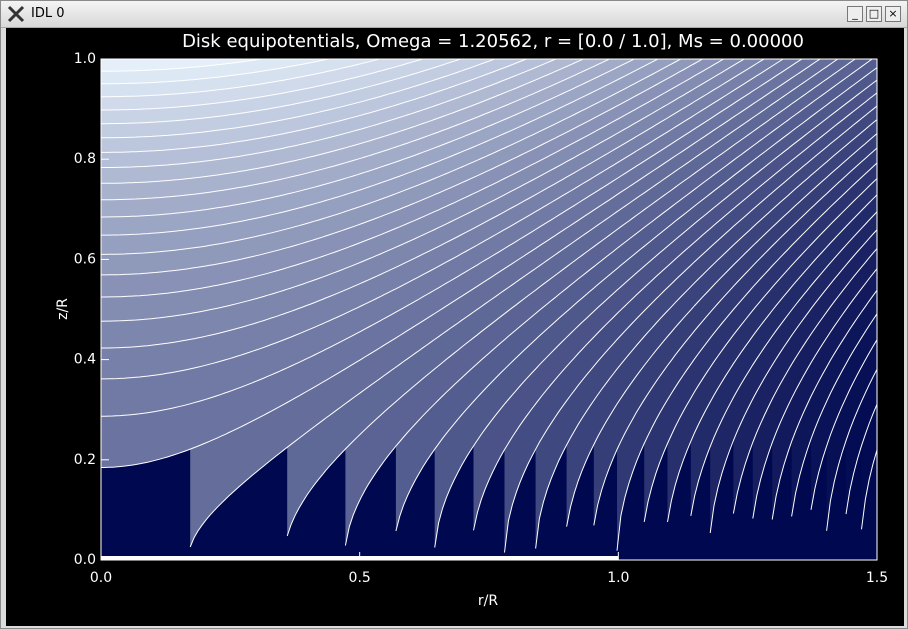 The height and width of the screenshot is (629, 908). I want to click on close-button: ×, so click(893, 14).